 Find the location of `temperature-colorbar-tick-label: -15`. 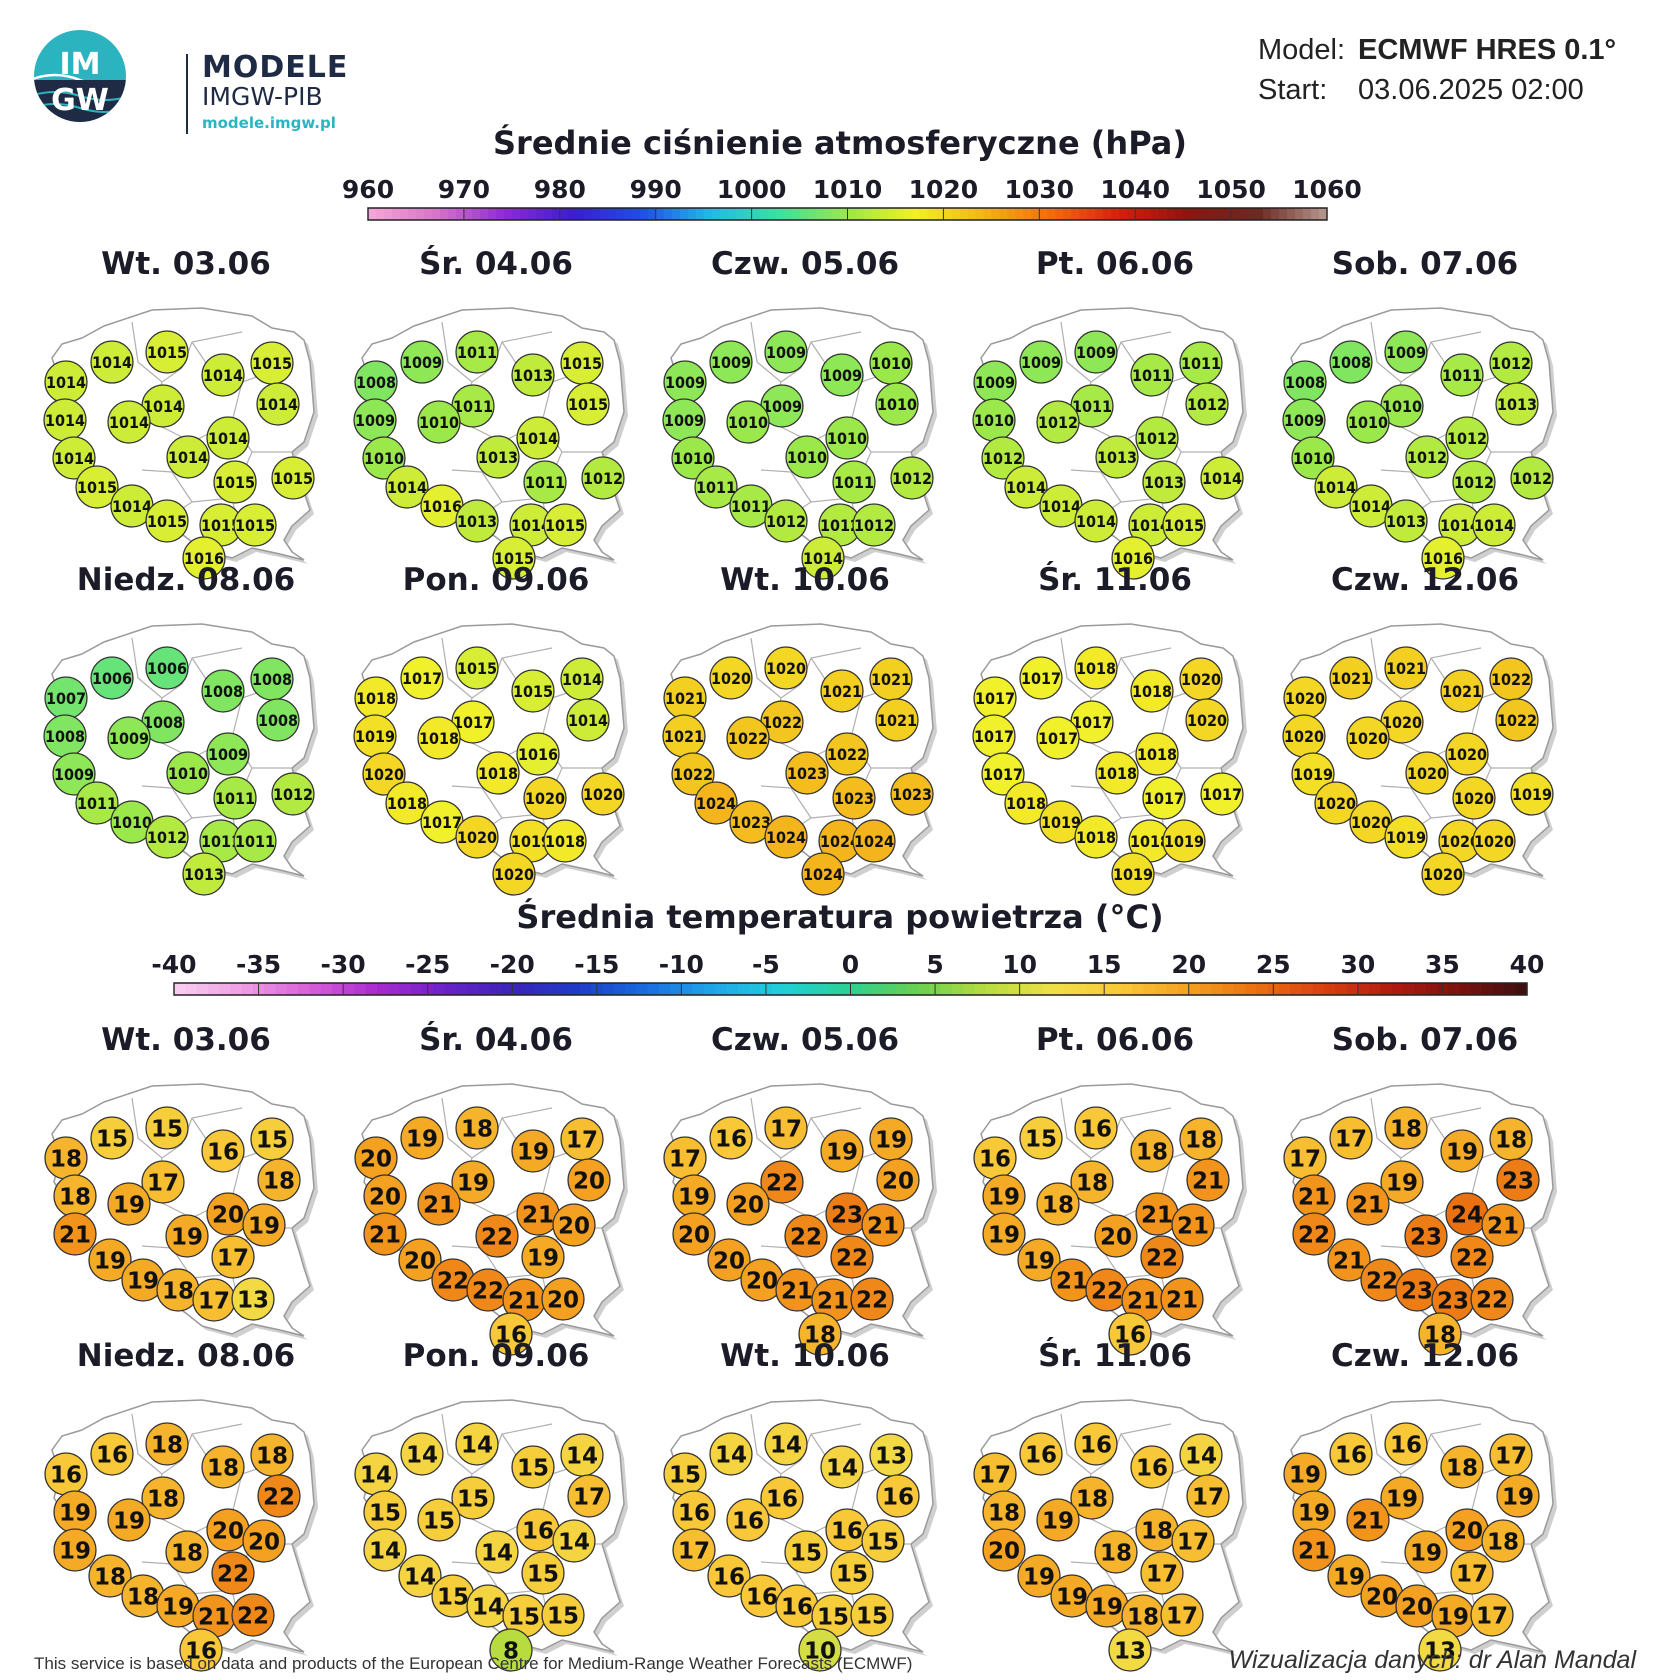

temperature-colorbar-tick-label: -15 is located at coordinates (596, 964).